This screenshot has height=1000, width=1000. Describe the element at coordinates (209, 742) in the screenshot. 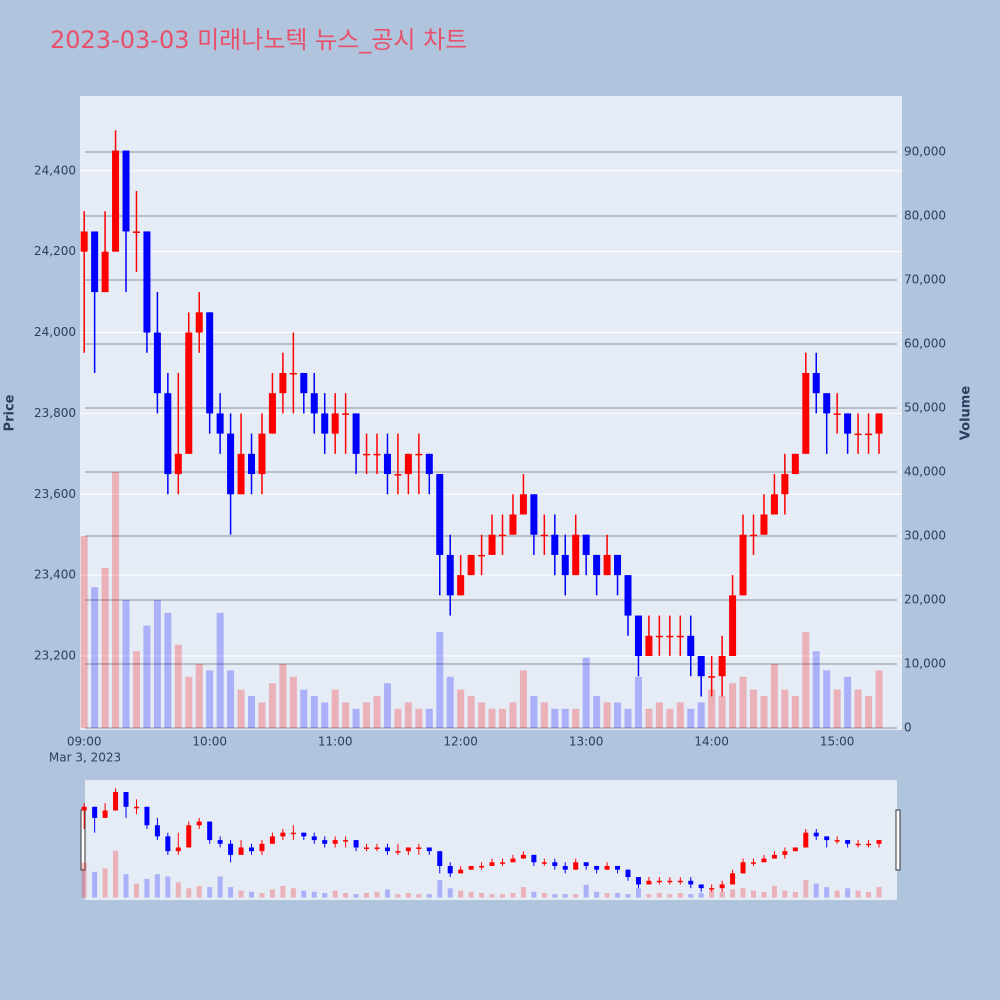

I see `x-tick-label: 10:00` at that location.